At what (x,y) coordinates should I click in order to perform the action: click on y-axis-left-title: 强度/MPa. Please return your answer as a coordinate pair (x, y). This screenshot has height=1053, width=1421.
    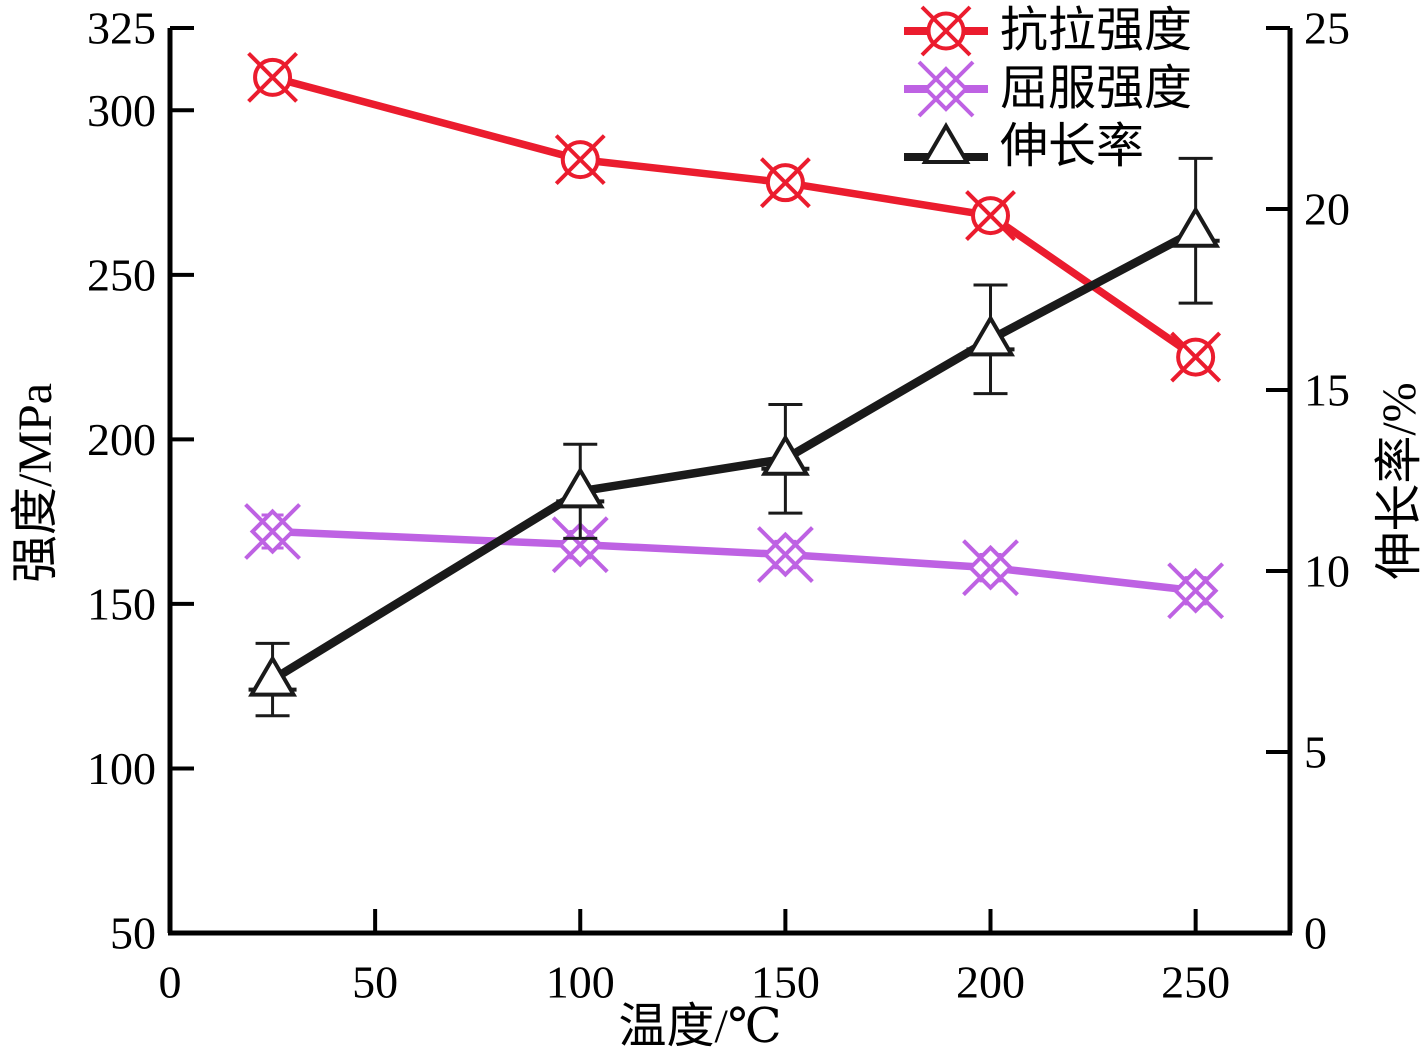
    Looking at the image, I should click on (35, 483).